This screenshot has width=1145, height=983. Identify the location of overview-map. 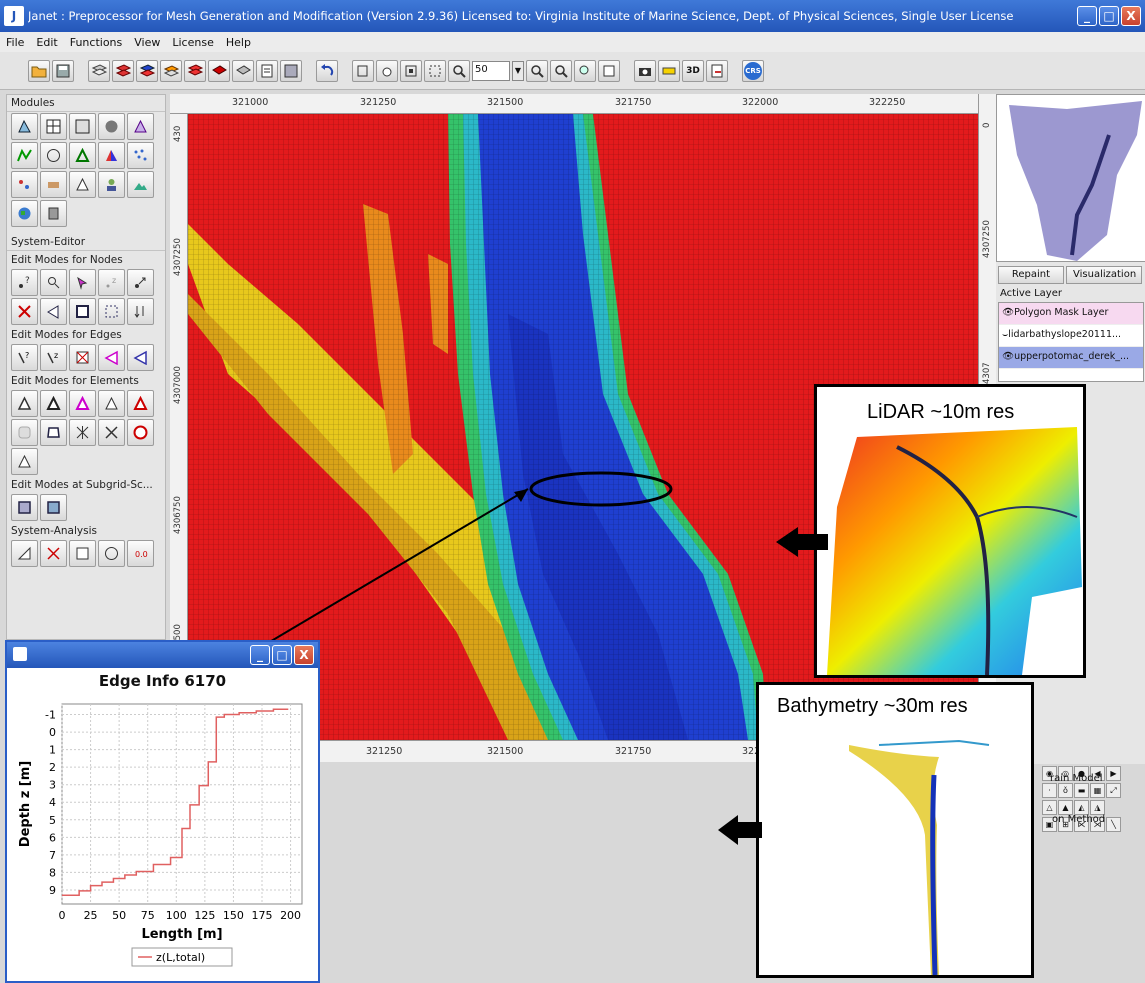
(1070, 178).